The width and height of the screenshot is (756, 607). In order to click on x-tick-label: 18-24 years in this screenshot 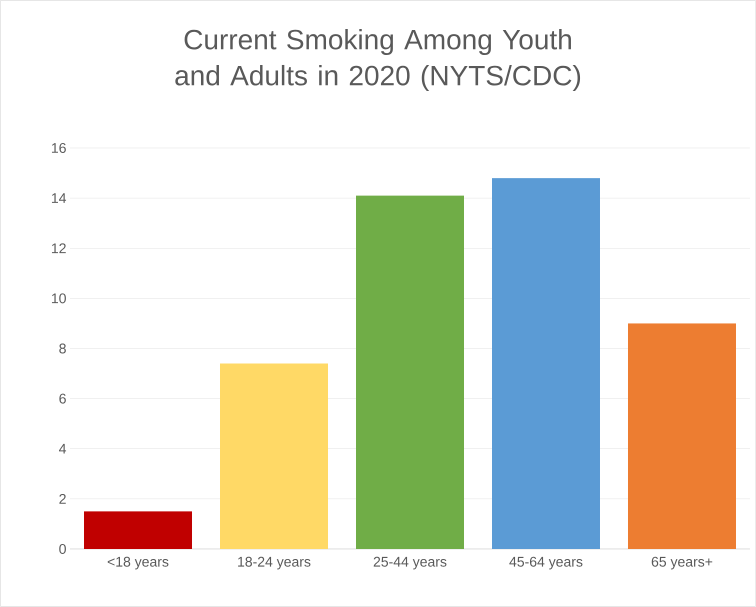, I will do `click(274, 563)`.